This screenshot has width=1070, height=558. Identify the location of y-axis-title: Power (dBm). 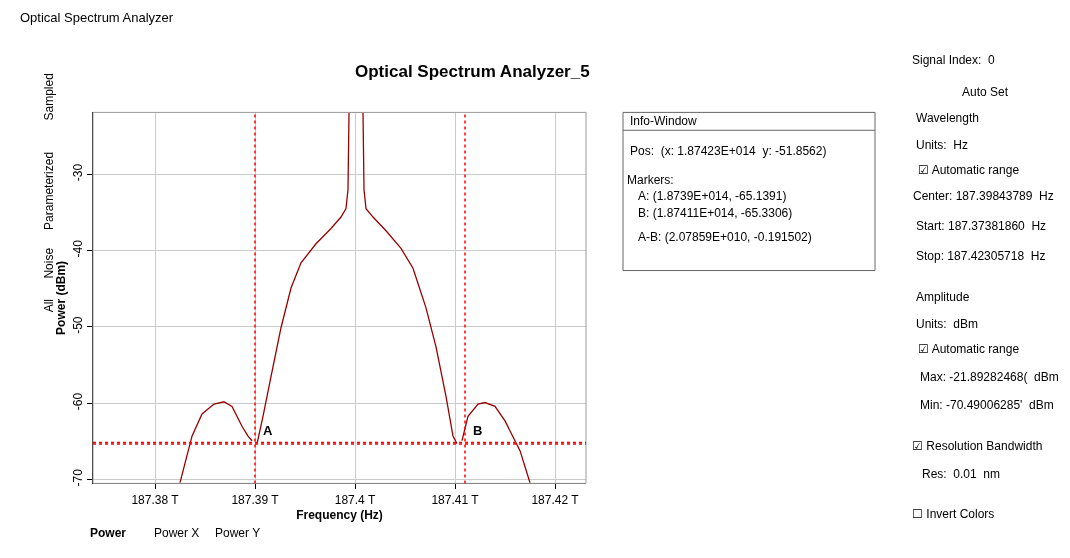
(61, 297).